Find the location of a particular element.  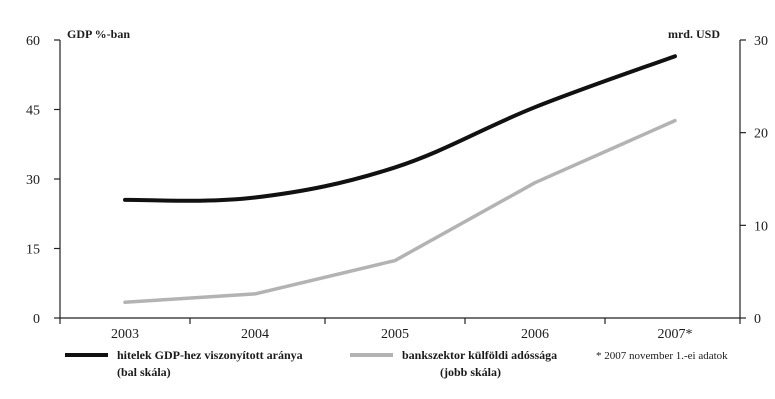

left-tick-label: 30 is located at coordinates (33, 180).